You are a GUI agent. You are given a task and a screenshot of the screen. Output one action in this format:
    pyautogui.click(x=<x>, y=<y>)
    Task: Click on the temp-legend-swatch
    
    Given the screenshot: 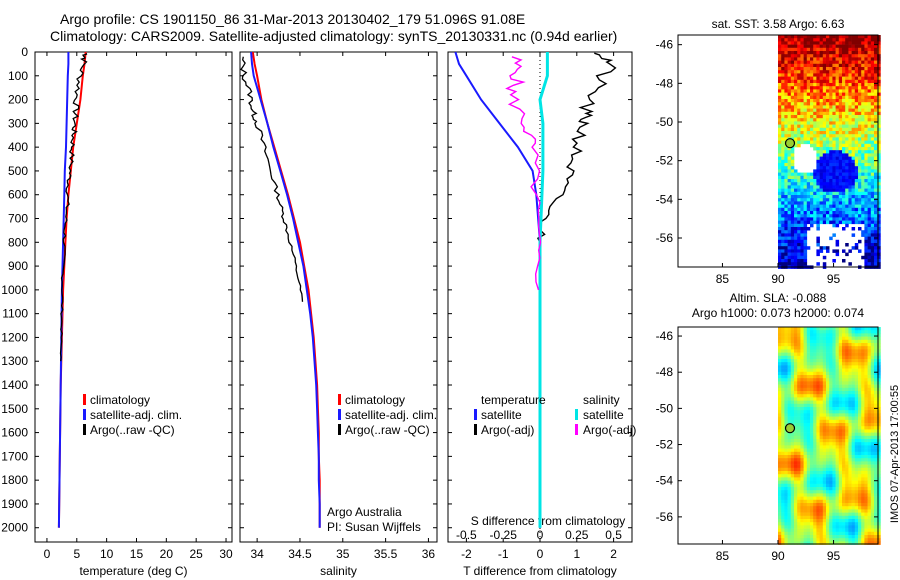 What is the action you would take?
    pyautogui.click(x=84, y=399)
    